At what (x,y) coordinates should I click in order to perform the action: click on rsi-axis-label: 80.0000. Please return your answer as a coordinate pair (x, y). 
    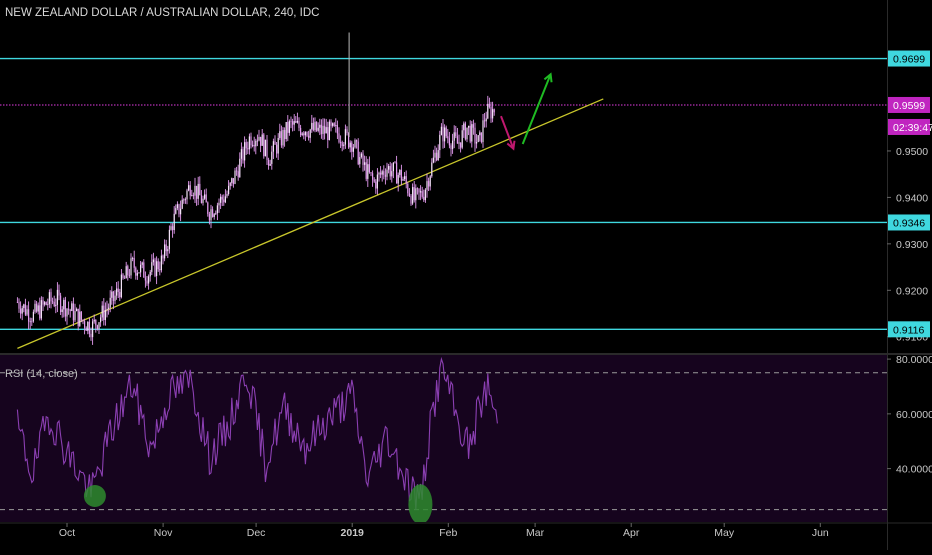
    Looking at the image, I should click on (914, 360).